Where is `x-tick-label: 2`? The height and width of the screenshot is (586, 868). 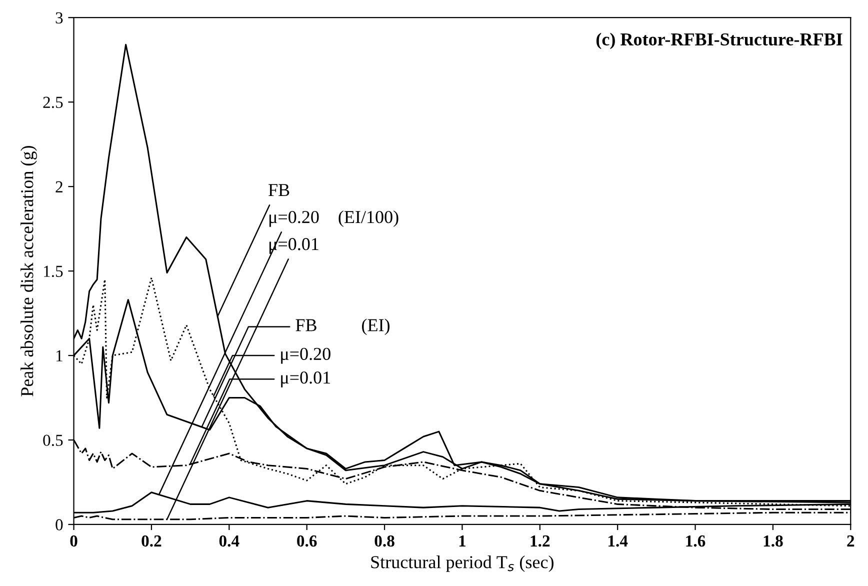 x-tick-label: 2 is located at coordinates (850, 540).